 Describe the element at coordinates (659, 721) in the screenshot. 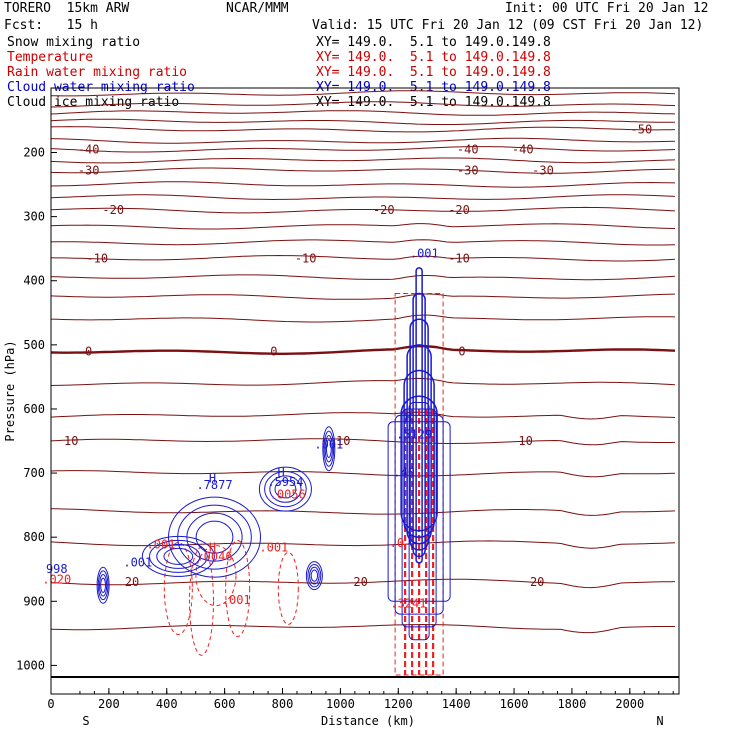

I see `x-end-label-north: N` at that location.